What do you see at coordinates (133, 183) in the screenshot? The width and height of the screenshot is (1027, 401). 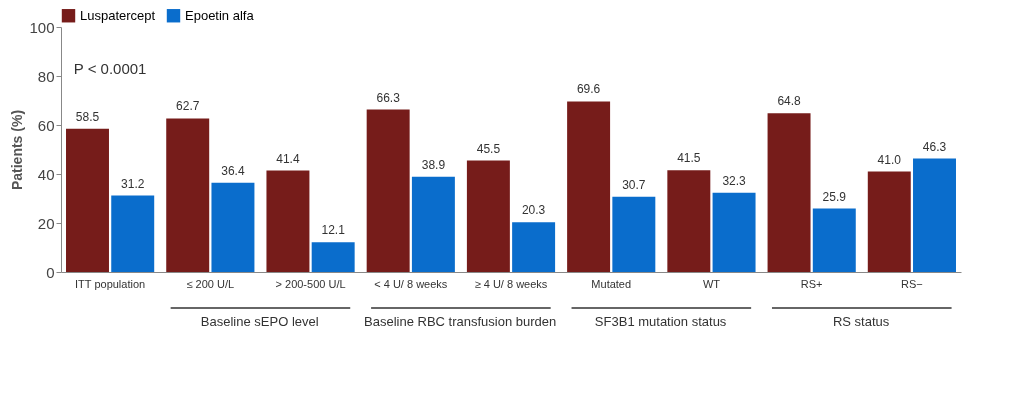 I see `data-label: 31.2` at bounding box center [133, 183].